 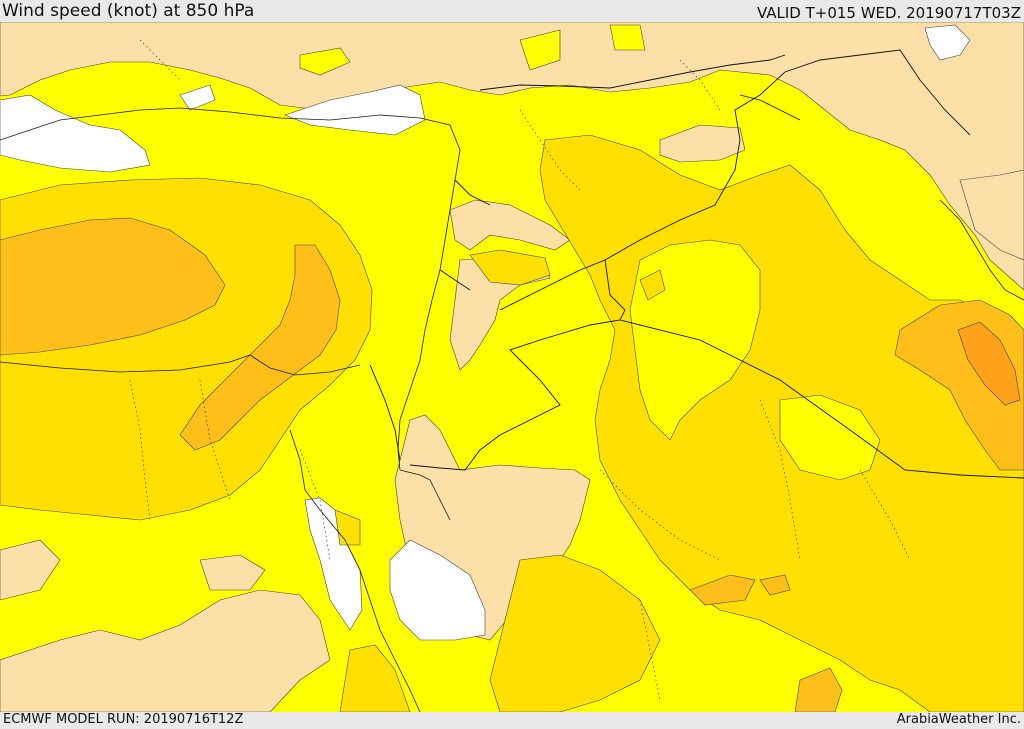 What do you see at coordinates (958, 719) in the screenshot?
I see `credit-label: ArabiaWeather Inc.` at bounding box center [958, 719].